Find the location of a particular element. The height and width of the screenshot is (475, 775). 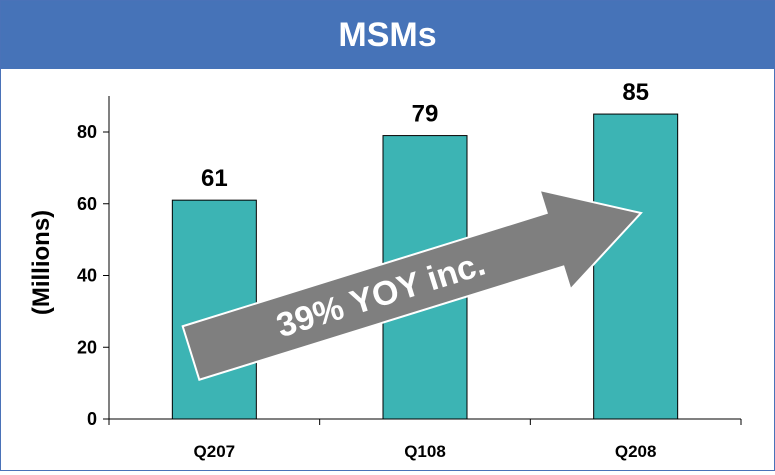

y-tick-label: 0 is located at coordinates (92, 419).